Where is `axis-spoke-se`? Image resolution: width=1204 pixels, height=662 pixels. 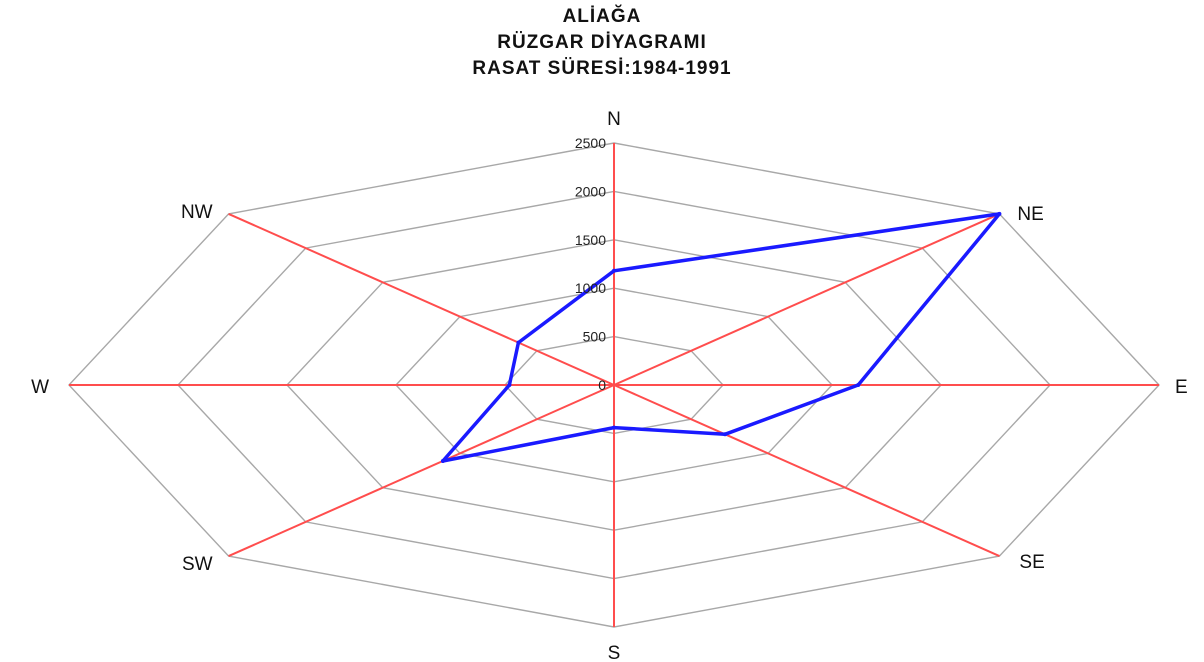 axis-spoke-se is located at coordinates (806, 471).